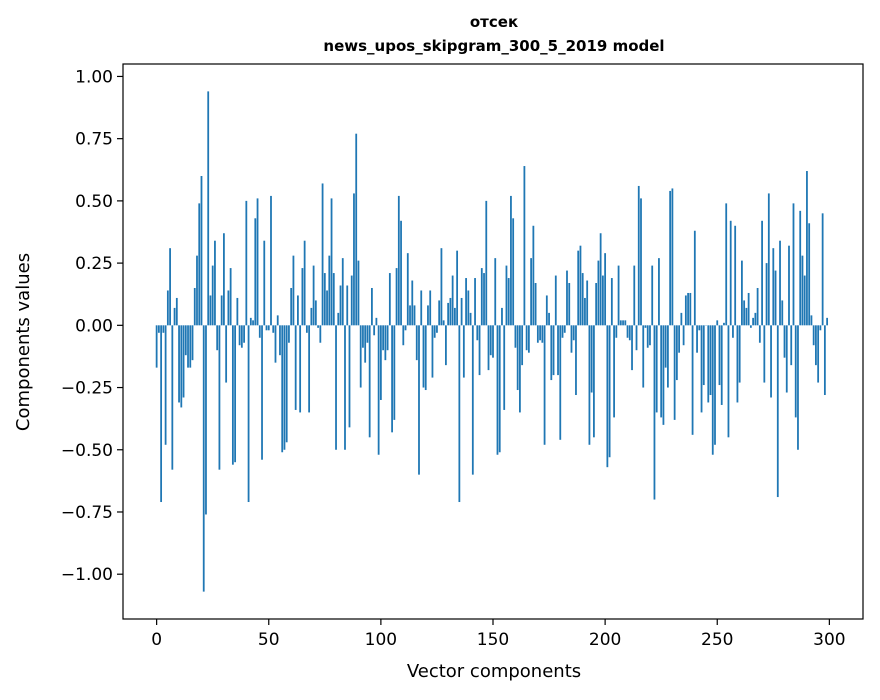  Describe the element at coordinates (87, 575) in the screenshot. I see `y-tick-label: −1.00` at that location.